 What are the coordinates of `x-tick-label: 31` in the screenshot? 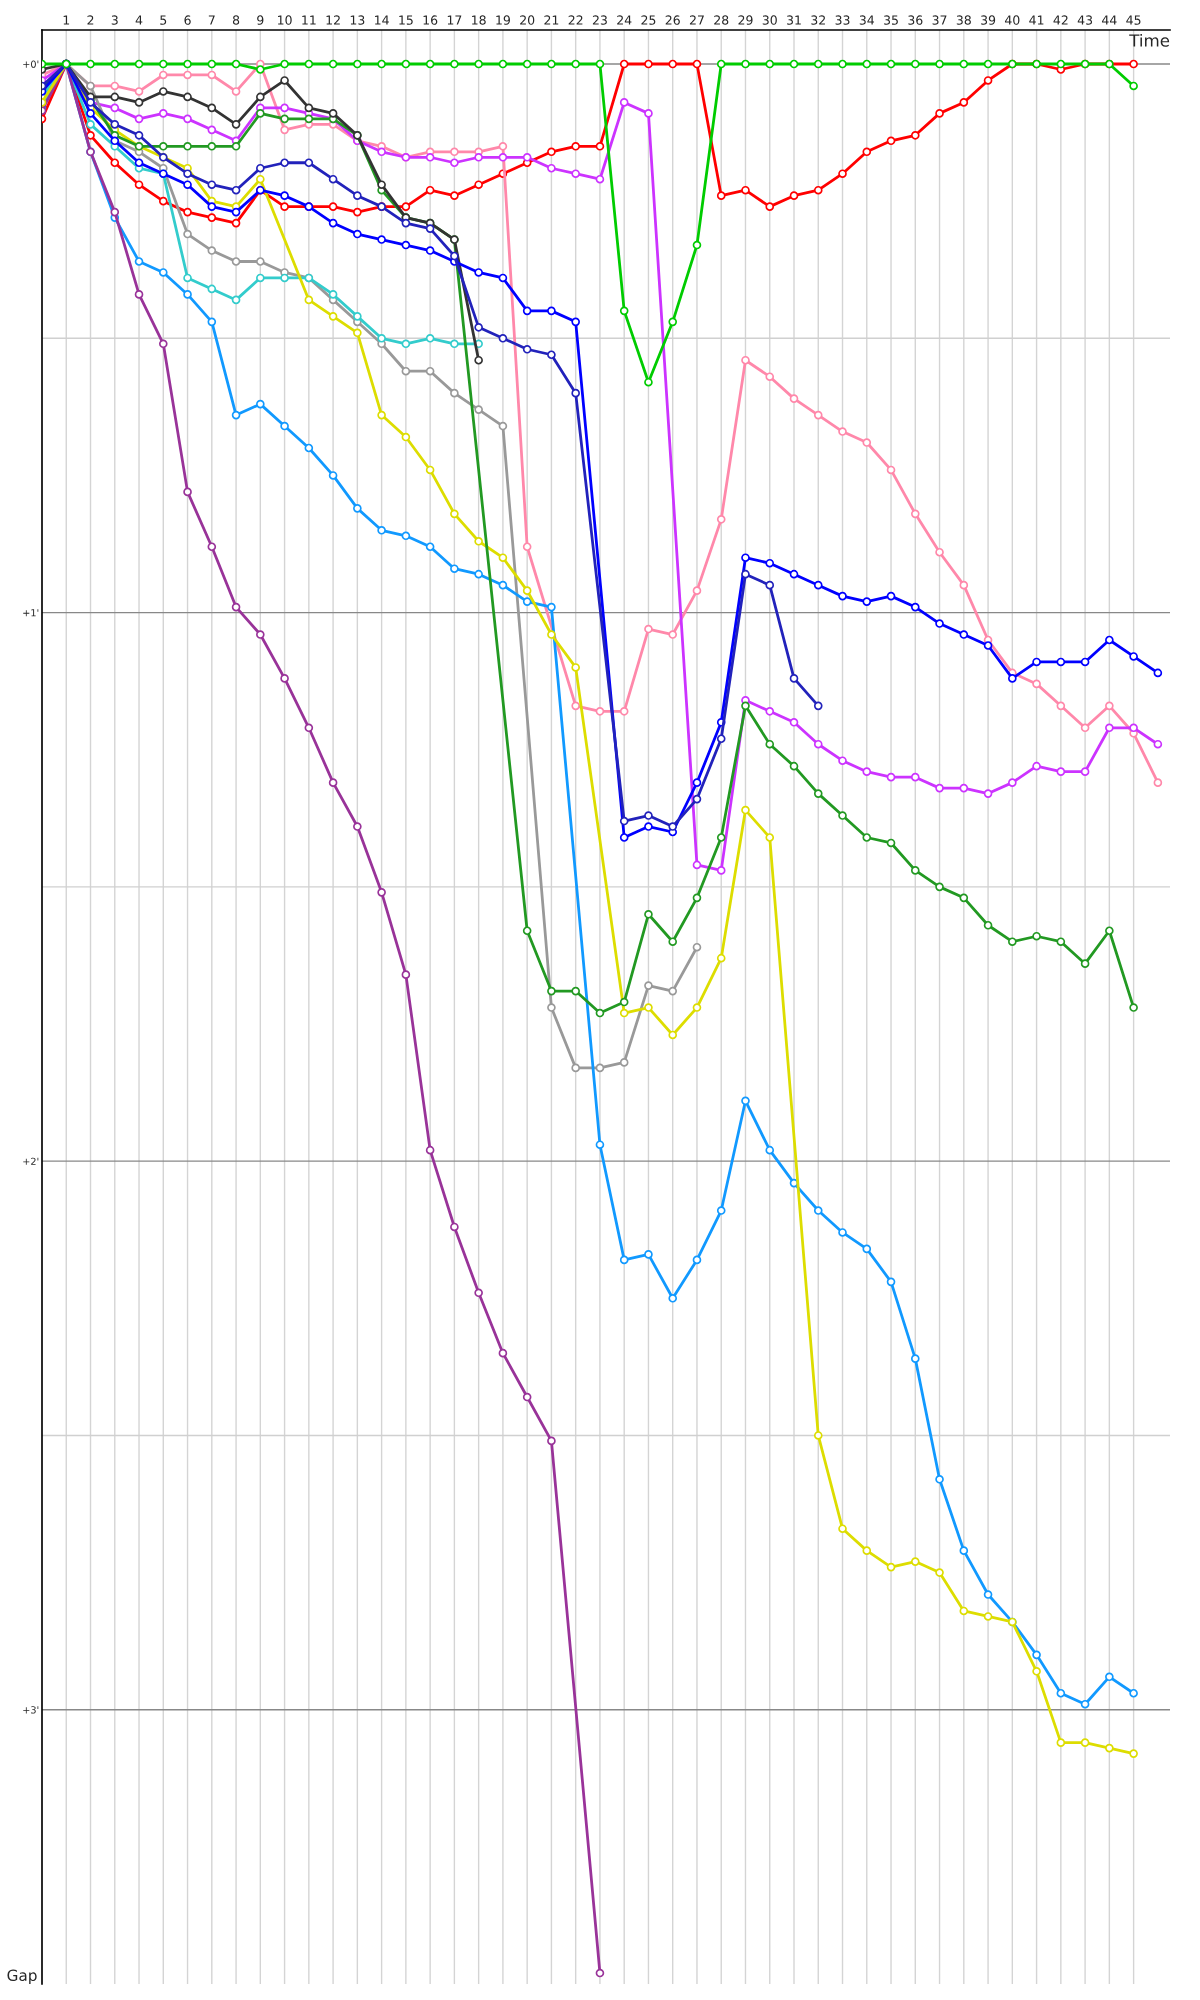 It's located at (794, 20).